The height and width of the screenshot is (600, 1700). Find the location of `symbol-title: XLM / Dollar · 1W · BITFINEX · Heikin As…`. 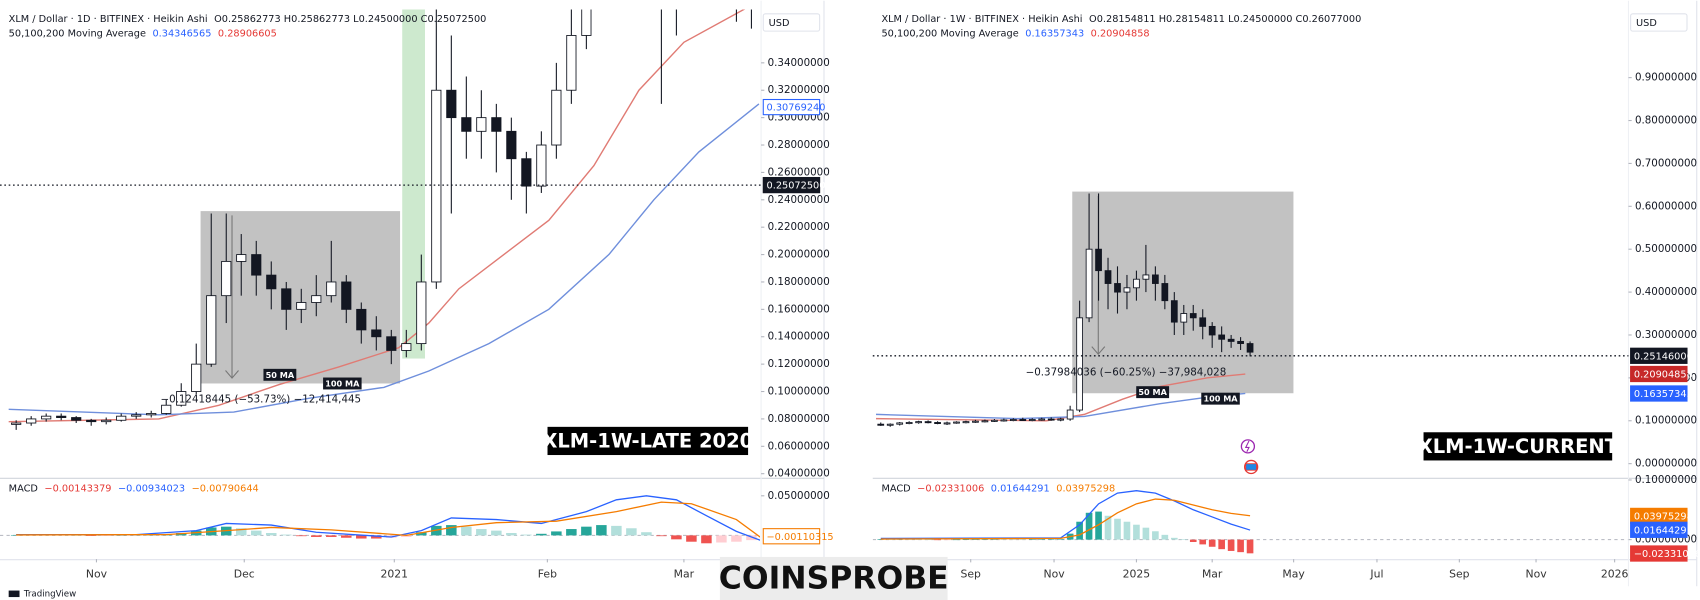

symbol-title: XLM / Dollar · 1W · BITFINEX · Heikin As… is located at coordinates (981, 19).